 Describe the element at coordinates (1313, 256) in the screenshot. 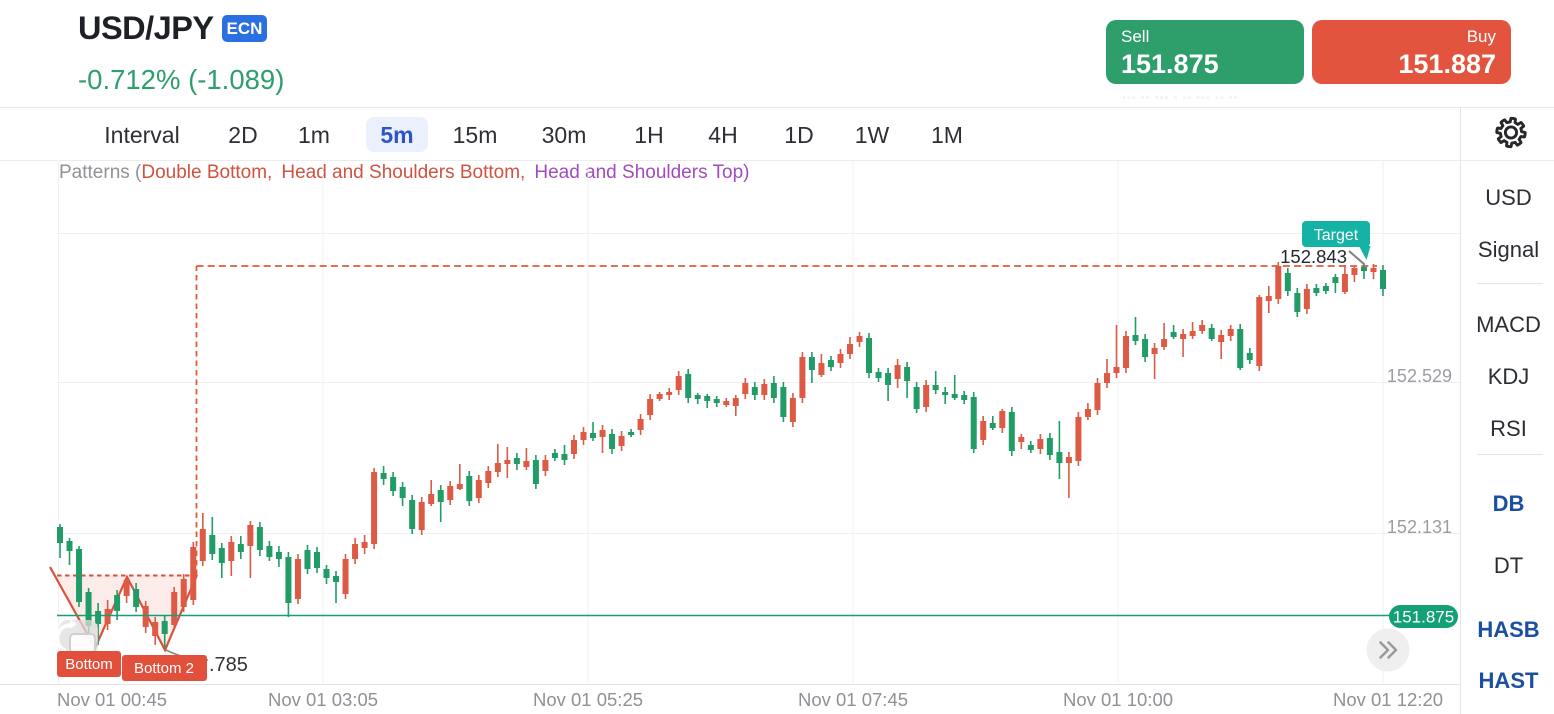

I see `svg-text: 152.843` at that location.